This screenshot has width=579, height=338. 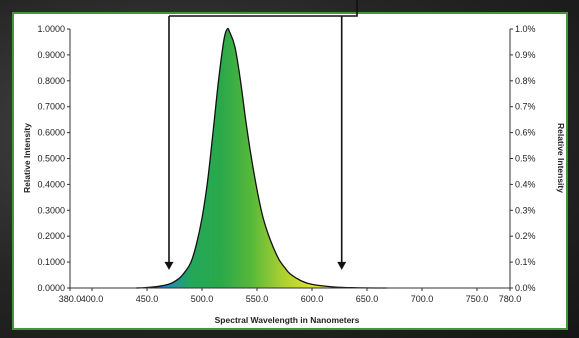 What do you see at coordinates (477, 299) in the screenshot?
I see `x-tick-label: 750.0` at bounding box center [477, 299].